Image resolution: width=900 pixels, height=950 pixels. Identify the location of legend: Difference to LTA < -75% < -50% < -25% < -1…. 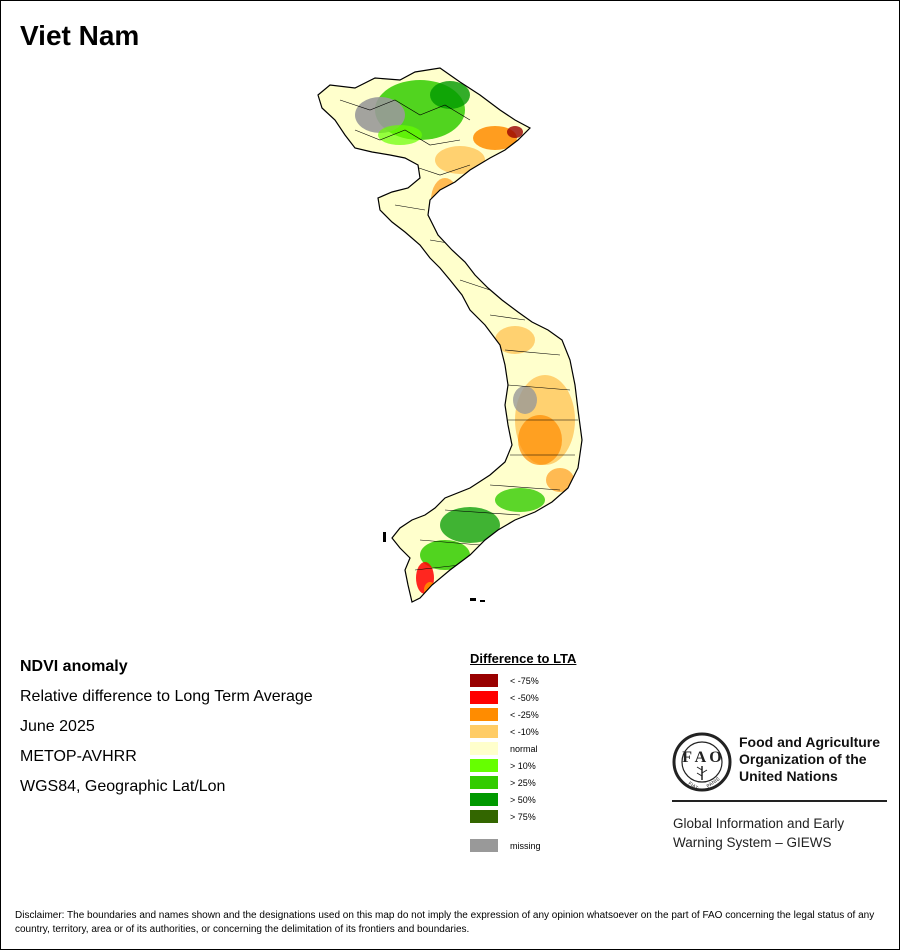
(523, 752).